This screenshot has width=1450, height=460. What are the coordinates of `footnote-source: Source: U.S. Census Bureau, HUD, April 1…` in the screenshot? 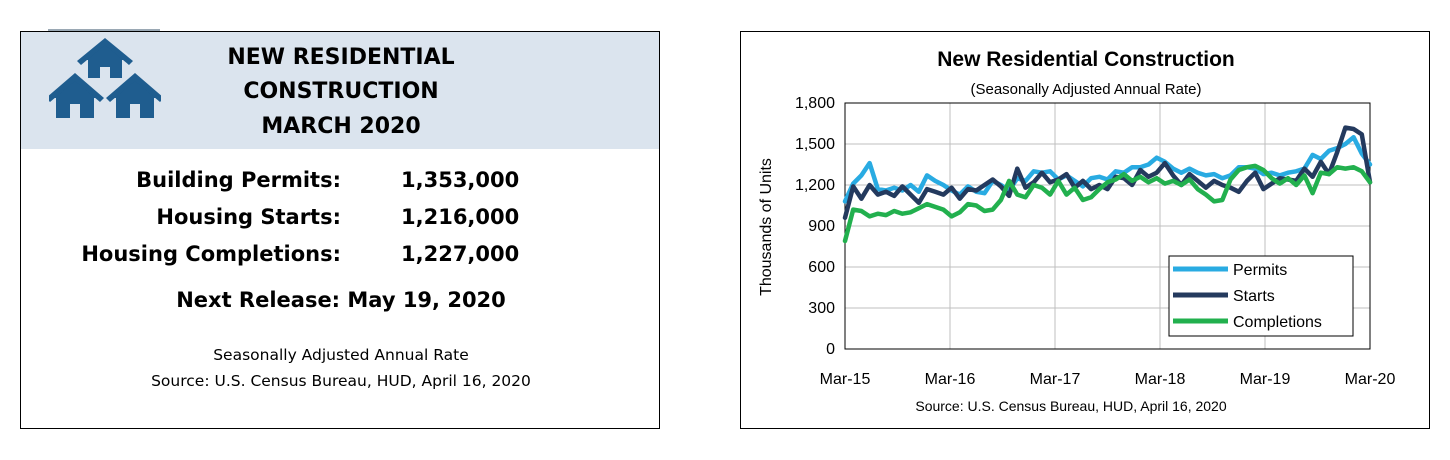 It's located at (341, 381).